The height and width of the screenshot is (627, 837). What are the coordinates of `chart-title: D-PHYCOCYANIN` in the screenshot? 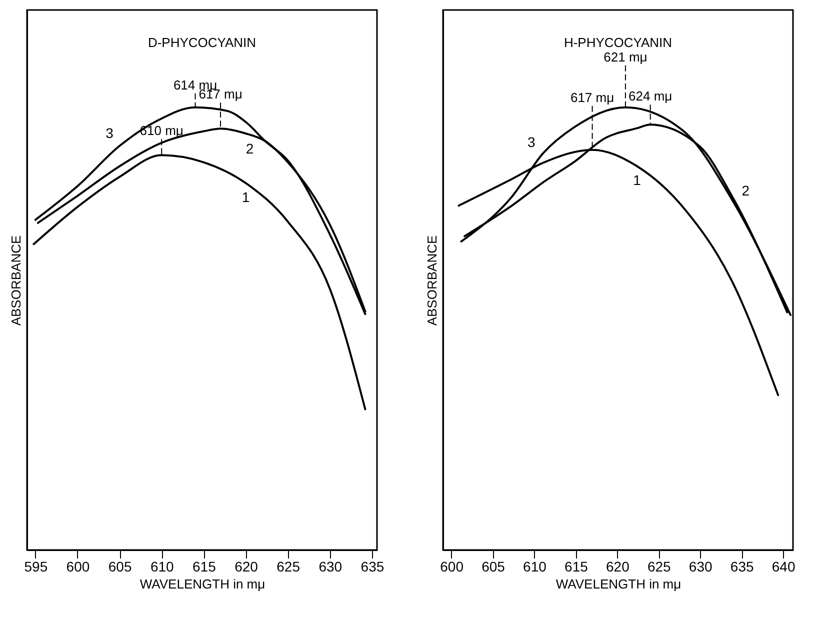 It's located at (202, 42).